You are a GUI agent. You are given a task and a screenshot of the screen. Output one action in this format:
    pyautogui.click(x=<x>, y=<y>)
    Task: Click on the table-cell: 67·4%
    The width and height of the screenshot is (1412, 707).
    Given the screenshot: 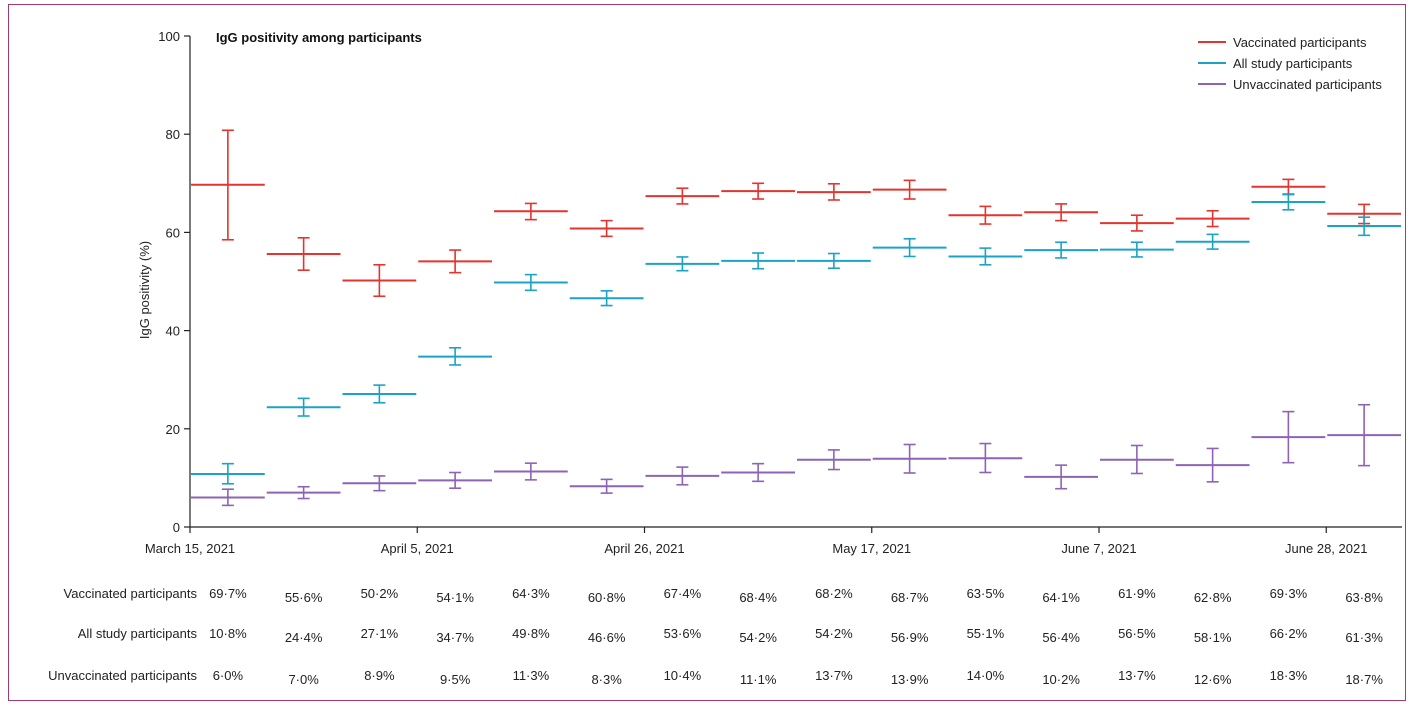 What is the action you would take?
    pyautogui.click(x=683, y=593)
    